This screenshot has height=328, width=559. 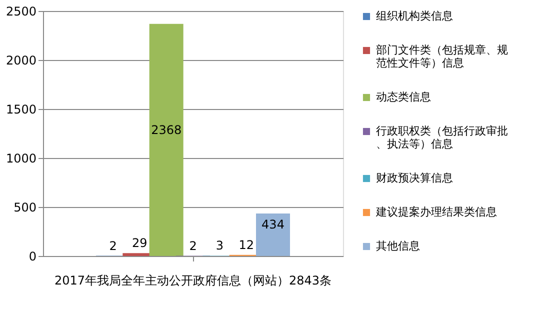 I want to click on y-tick-label: 0, so click(x=32, y=257).